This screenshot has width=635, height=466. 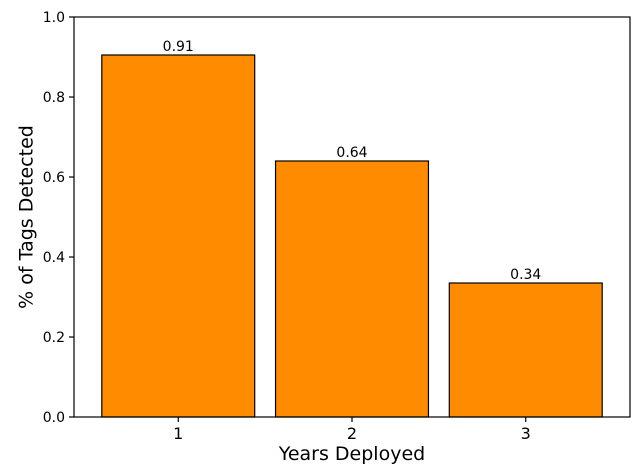 I want to click on y-axis-label: % of Tags Detected, so click(x=27, y=217).